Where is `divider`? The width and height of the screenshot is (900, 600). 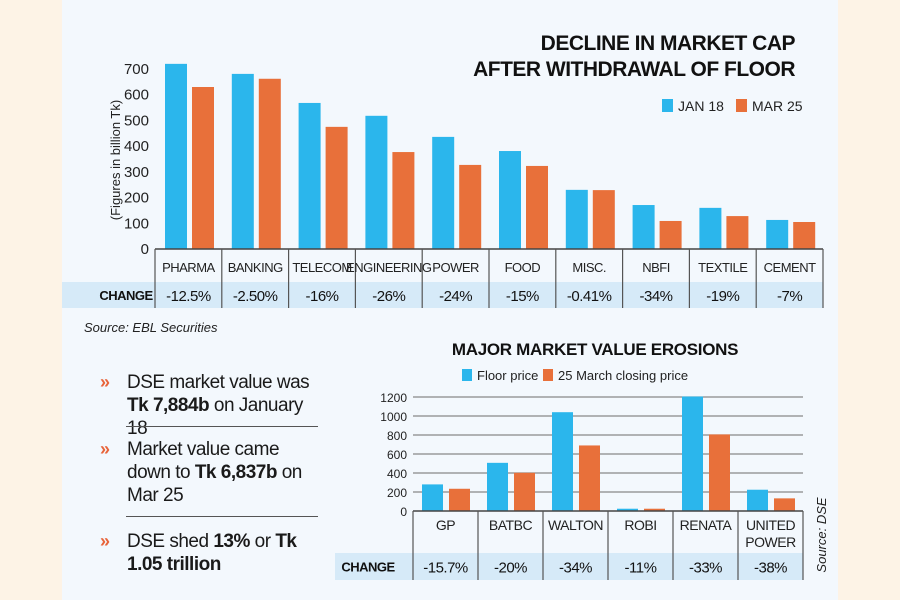 divider is located at coordinates (222, 426).